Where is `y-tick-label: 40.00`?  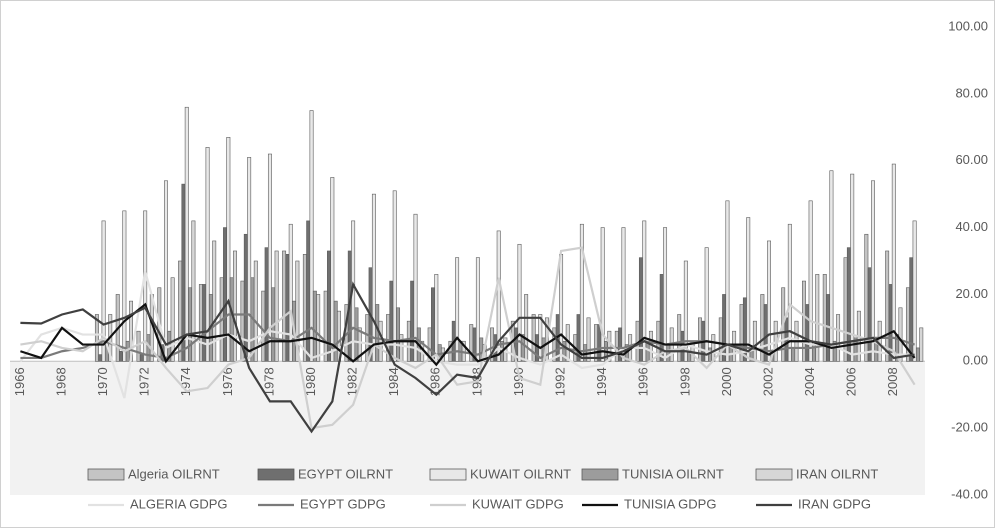 y-tick-label: 40.00 is located at coordinates (971, 226).